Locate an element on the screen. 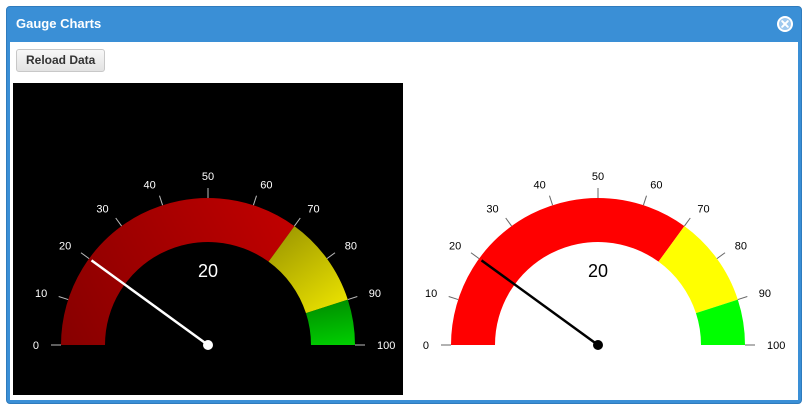 The width and height of the screenshot is (810, 414). close-icon is located at coordinates (785, 24).